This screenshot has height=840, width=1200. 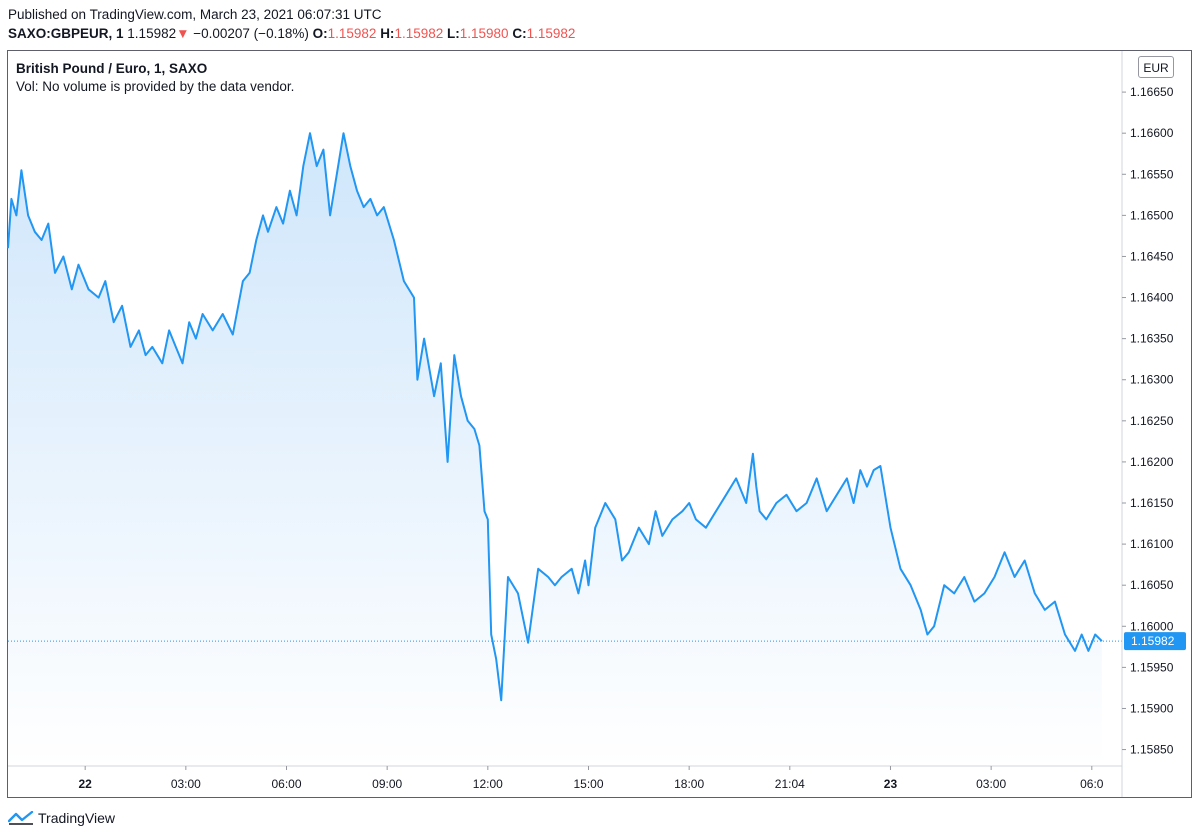 What do you see at coordinates (152, 33) in the screenshot?
I see `last-price: 1.15982` at bounding box center [152, 33].